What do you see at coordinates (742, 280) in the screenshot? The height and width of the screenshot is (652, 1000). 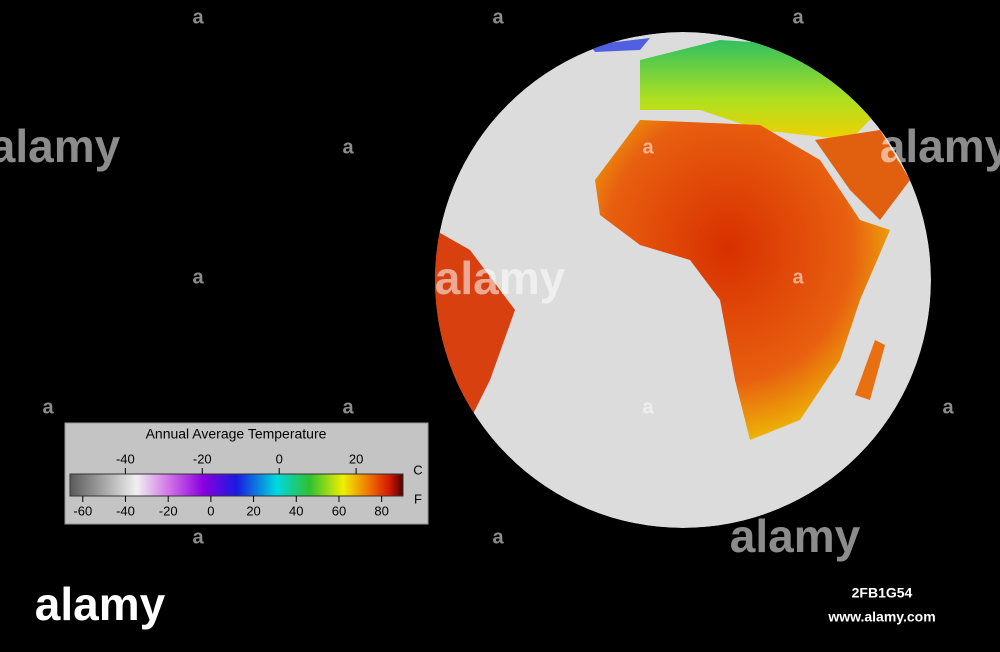 I see `africa` at bounding box center [742, 280].